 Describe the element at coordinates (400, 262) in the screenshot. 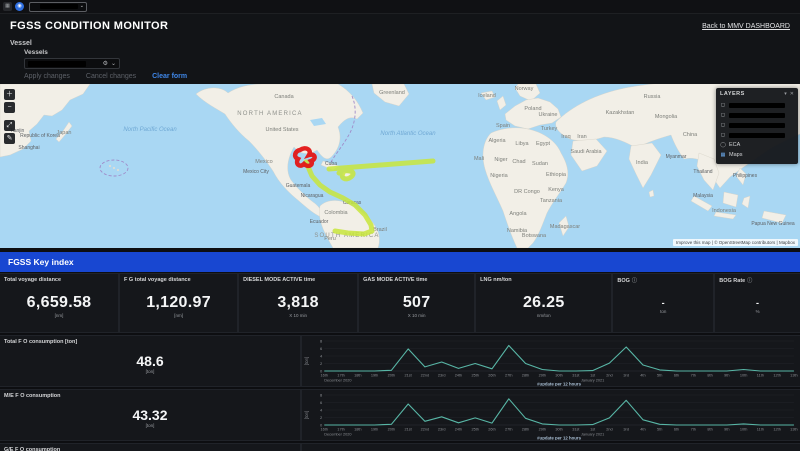

I see `key-index-row-header: FGSS Key index` at that location.